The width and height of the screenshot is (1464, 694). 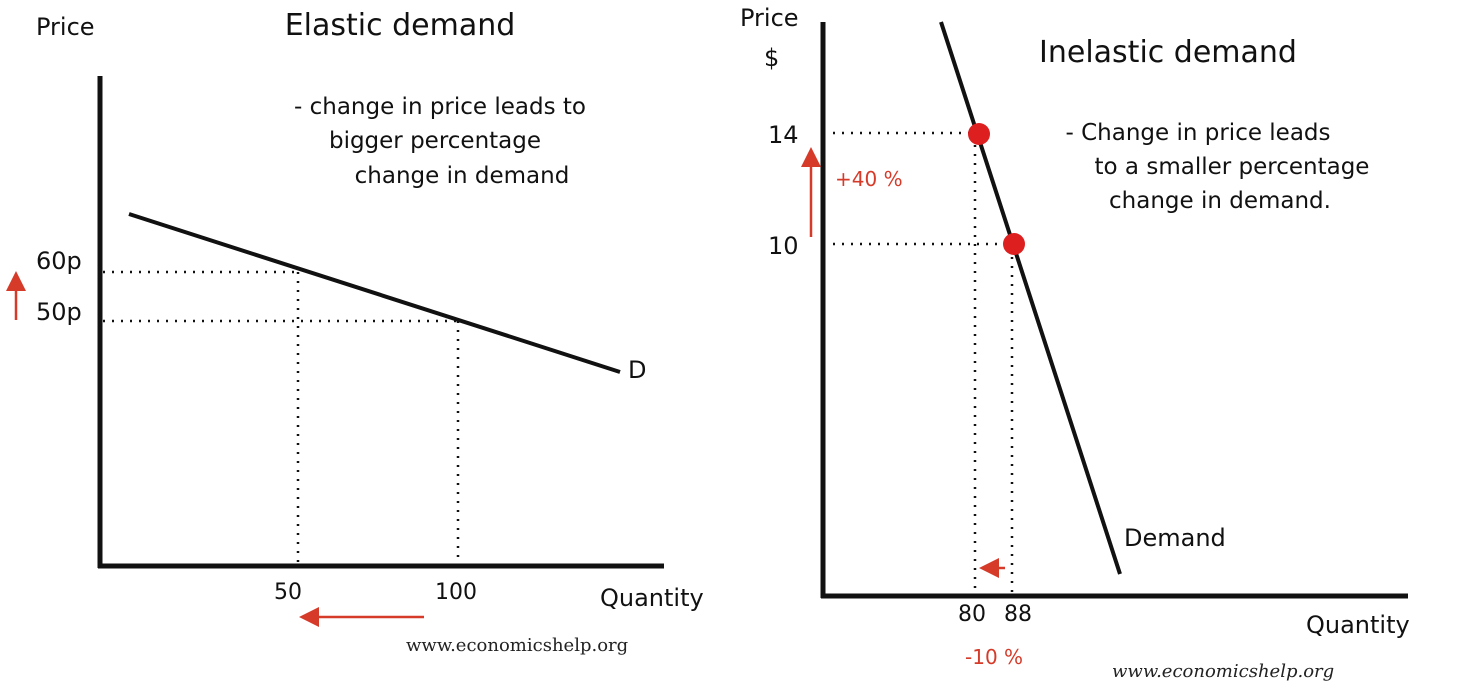 I want to click on elastic-curve-label: D, so click(x=637, y=370).